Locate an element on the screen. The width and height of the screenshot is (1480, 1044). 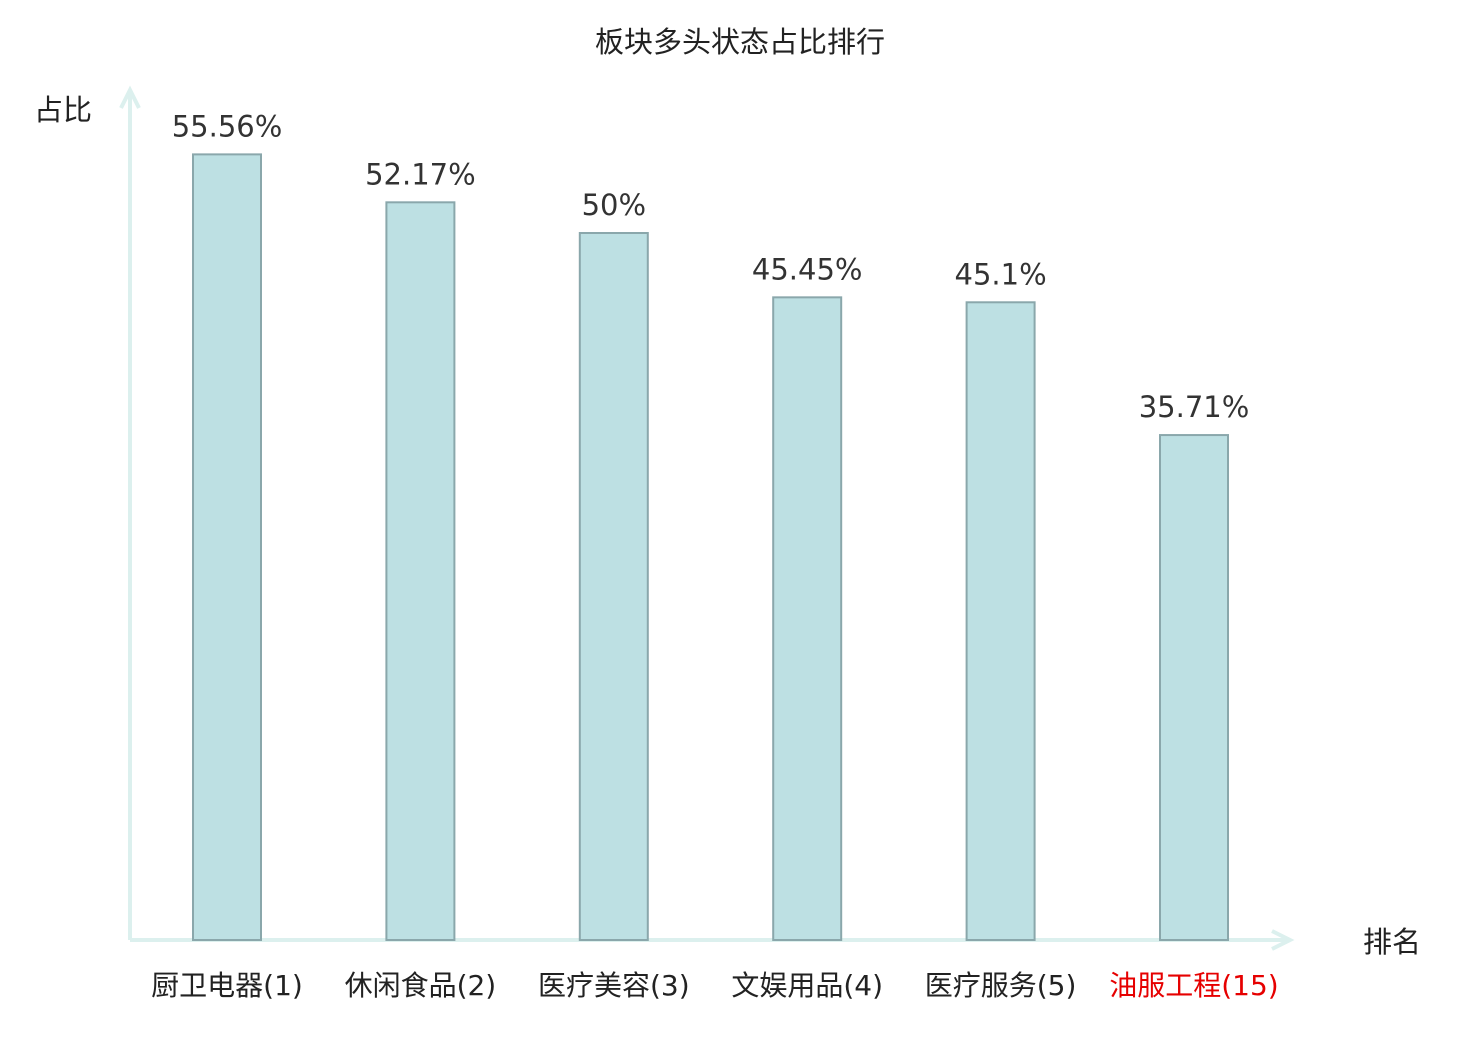
category-label: 医疗服务(5) is located at coordinates (1001, 985).